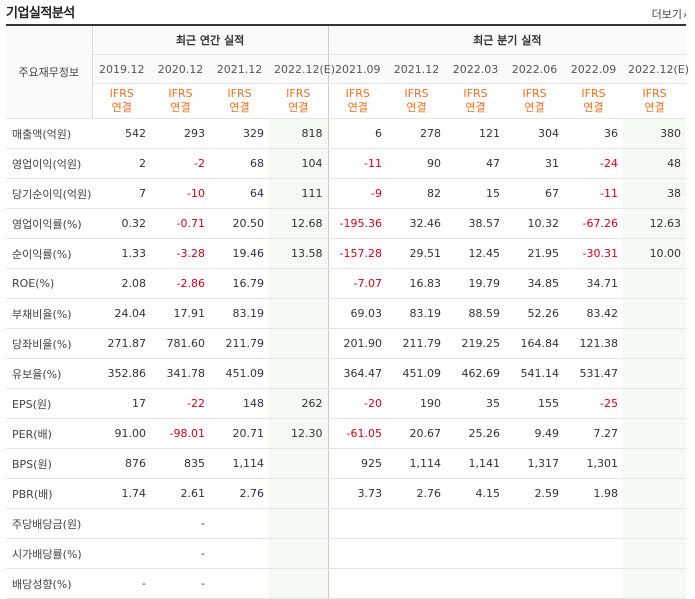  What do you see at coordinates (655, 253) in the screenshot?
I see `table-cell: 10.00` at bounding box center [655, 253].